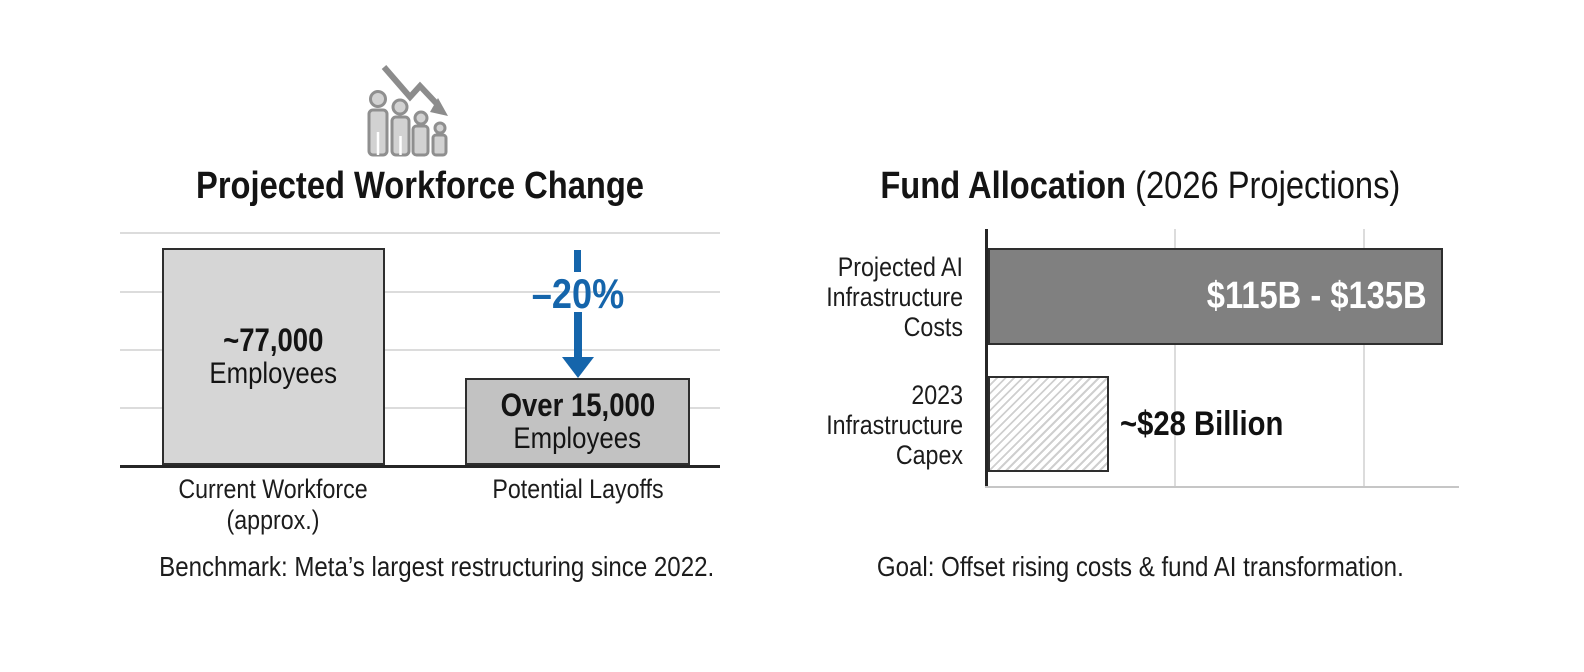 This screenshot has height=672, width=1584. I want to click on xtick-line: Current Workforce, so click(273, 489).